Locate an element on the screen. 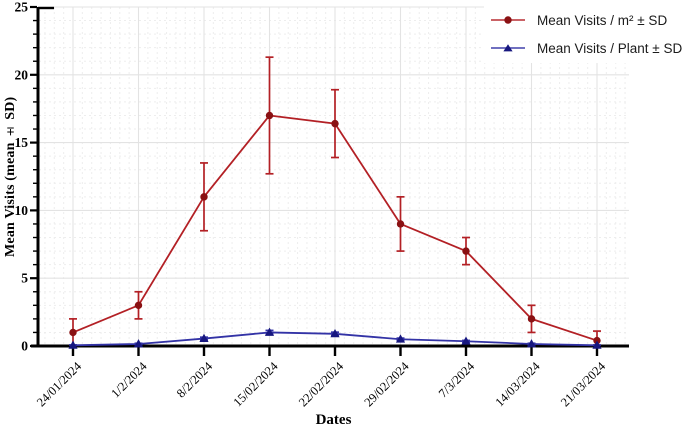  y-axis-title: Mean Visits (mean ± SD) is located at coordinates (10, 177).